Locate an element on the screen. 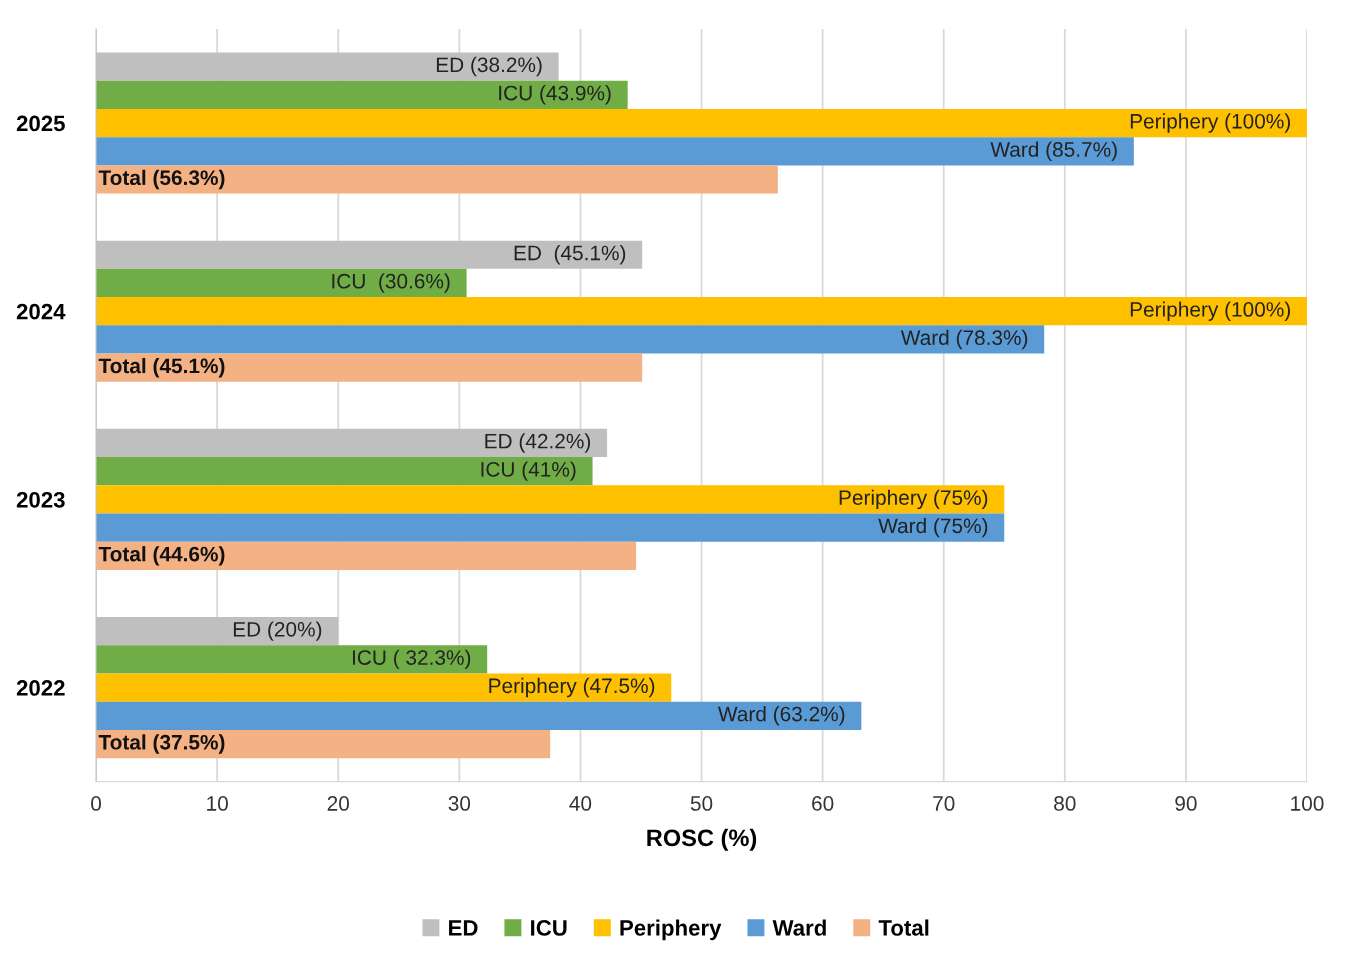 Image resolution: width=1353 pixels, height=965 pixels. data-label: ED (38.2%) is located at coordinates (489, 66).